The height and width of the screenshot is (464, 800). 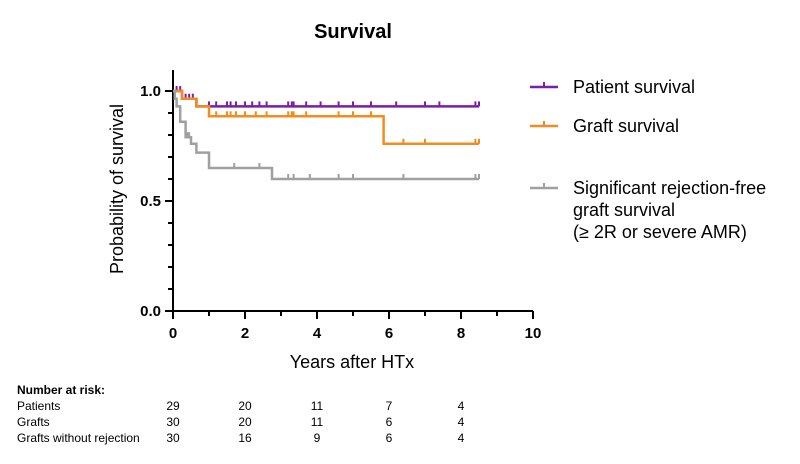 What do you see at coordinates (173, 333) in the screenshot?
I see `x-tick-label: 0` at bounding box center [173, 333].